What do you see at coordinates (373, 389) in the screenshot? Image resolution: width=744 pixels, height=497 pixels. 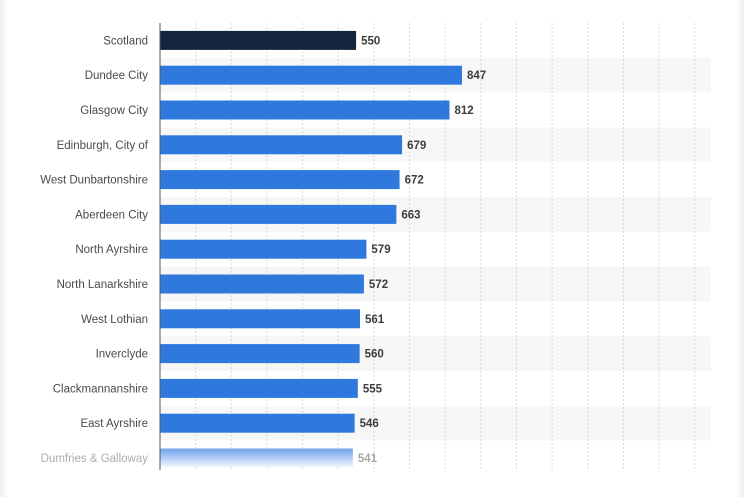 I see `value-label: 555` at bounding box center [373, 389].